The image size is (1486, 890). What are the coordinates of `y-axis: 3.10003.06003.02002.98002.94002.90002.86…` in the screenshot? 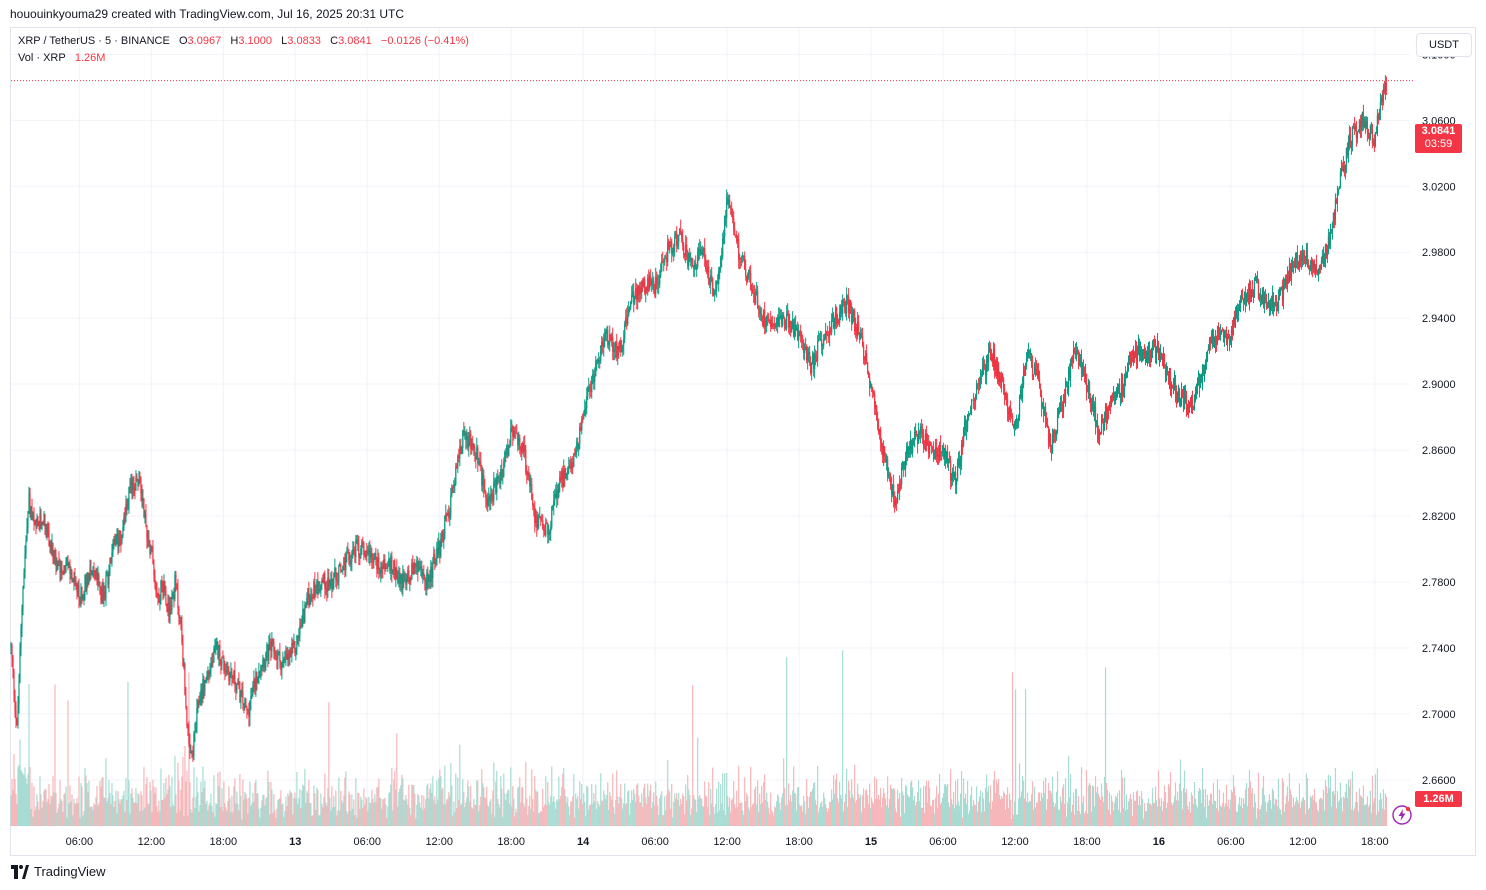 It's located at (1439, 417).